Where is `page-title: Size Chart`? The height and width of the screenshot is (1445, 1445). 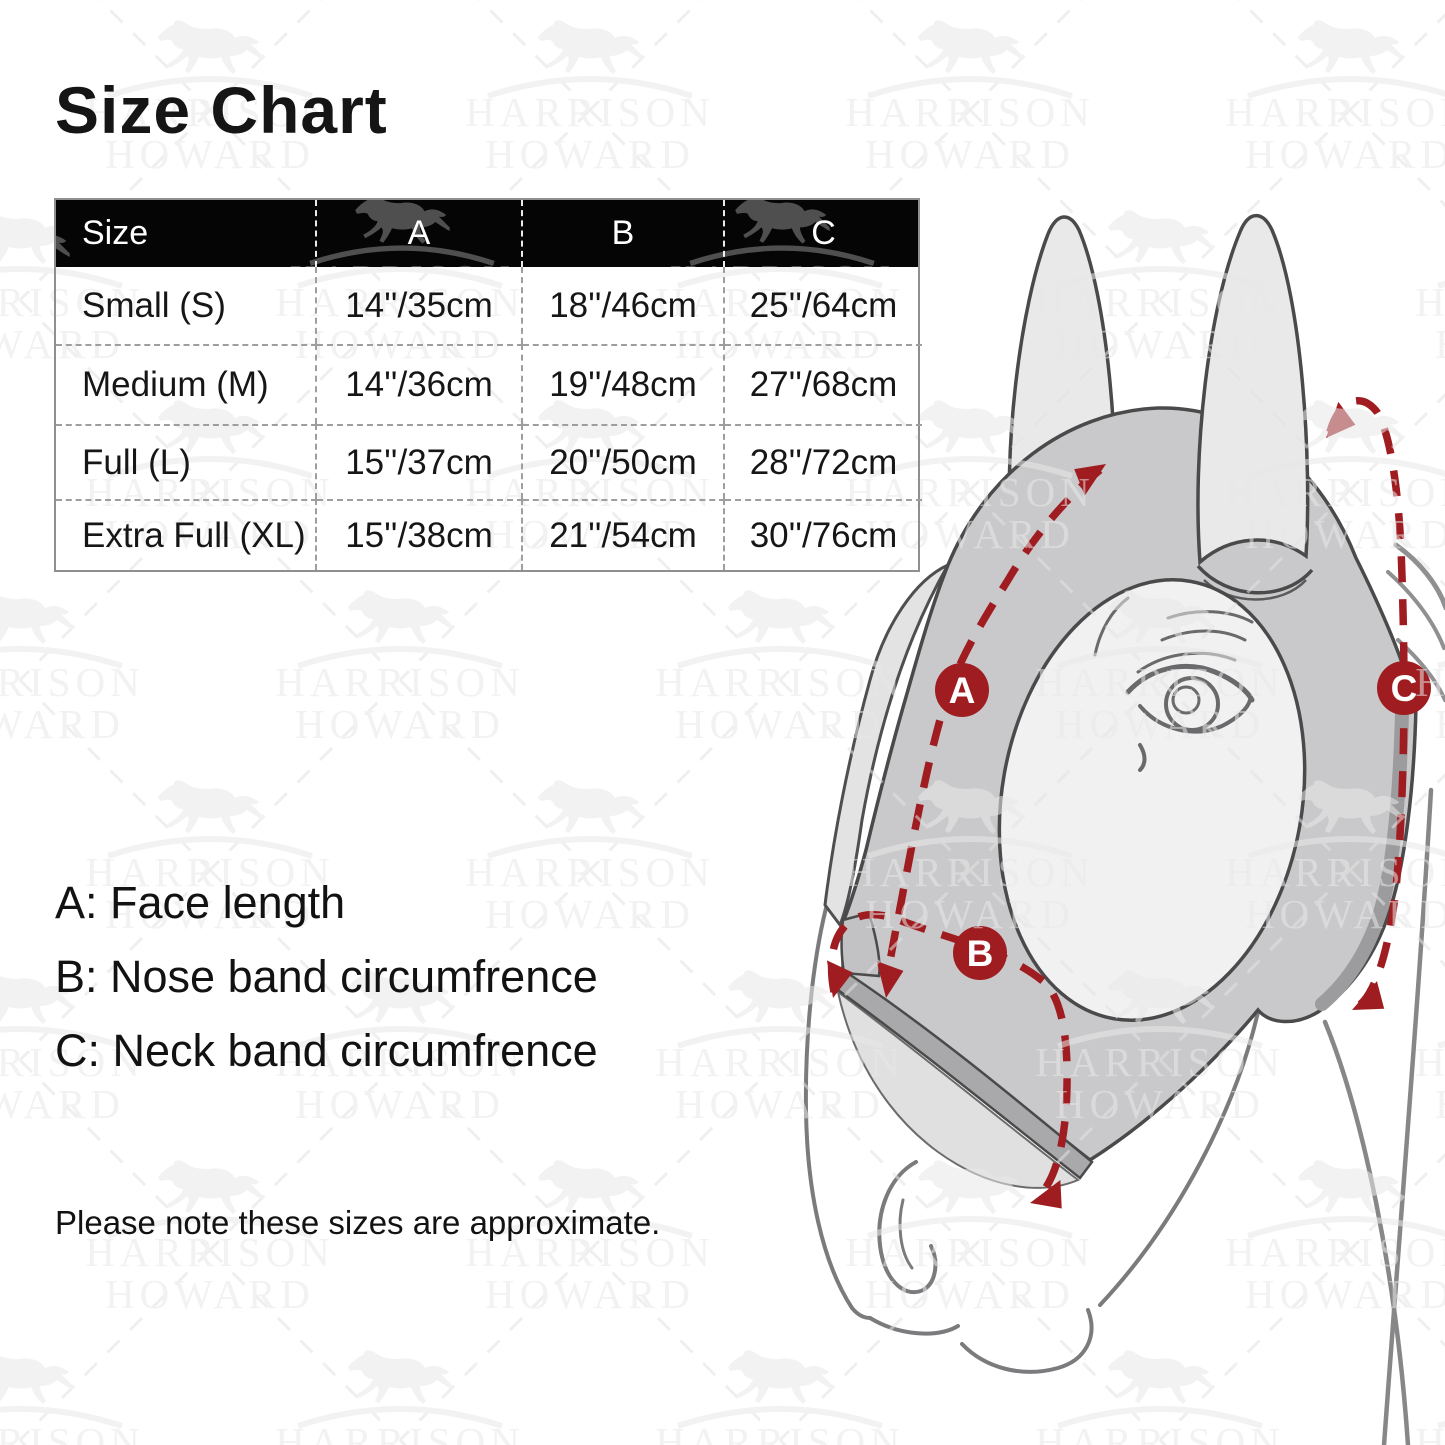 page-title: Size Chart is located at coordinates (221, 110).